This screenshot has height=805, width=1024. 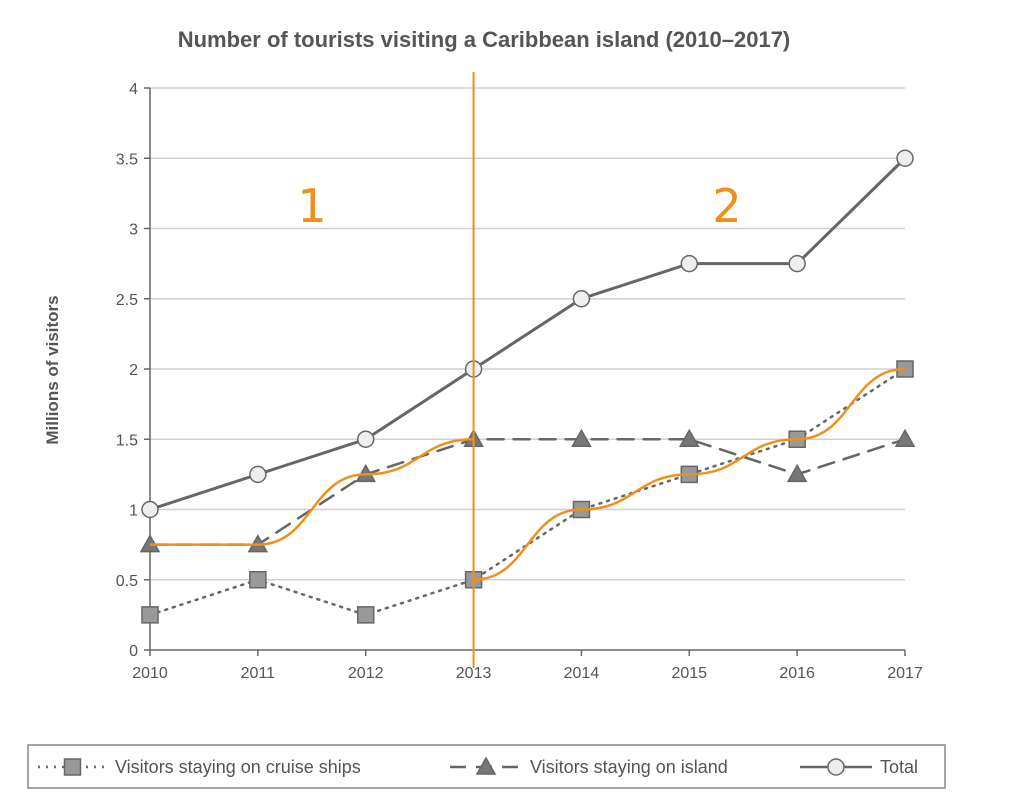 I want to click on y-tick-label: 3.5, so click(x=127, y=159).